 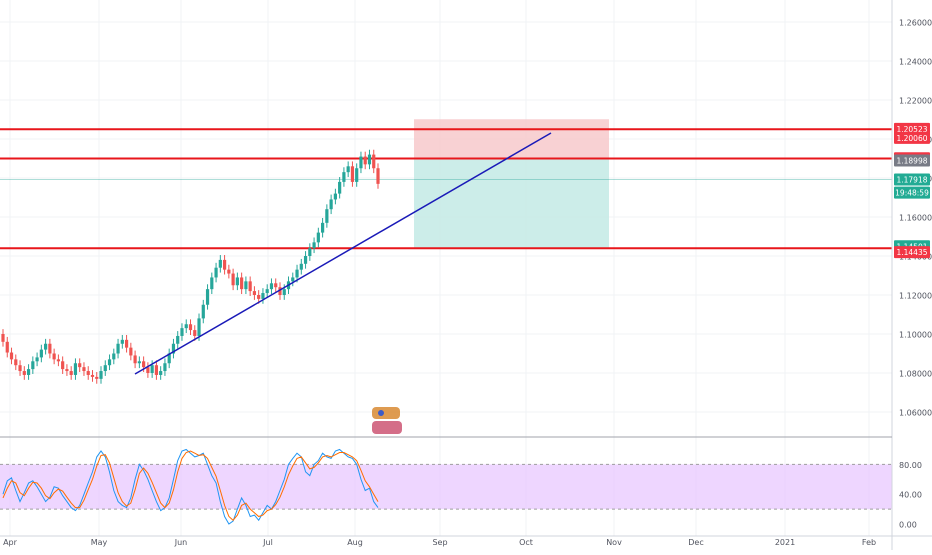 I want to click on logo-emblem-top, so click(x=386, y=413).